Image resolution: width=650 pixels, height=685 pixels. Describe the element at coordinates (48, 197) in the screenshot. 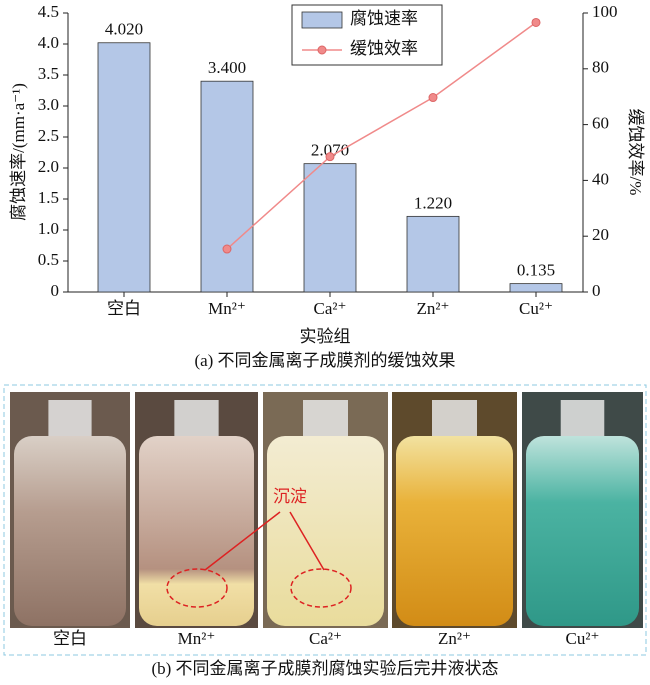

I see `y-tick-label: 1.5` at that location.